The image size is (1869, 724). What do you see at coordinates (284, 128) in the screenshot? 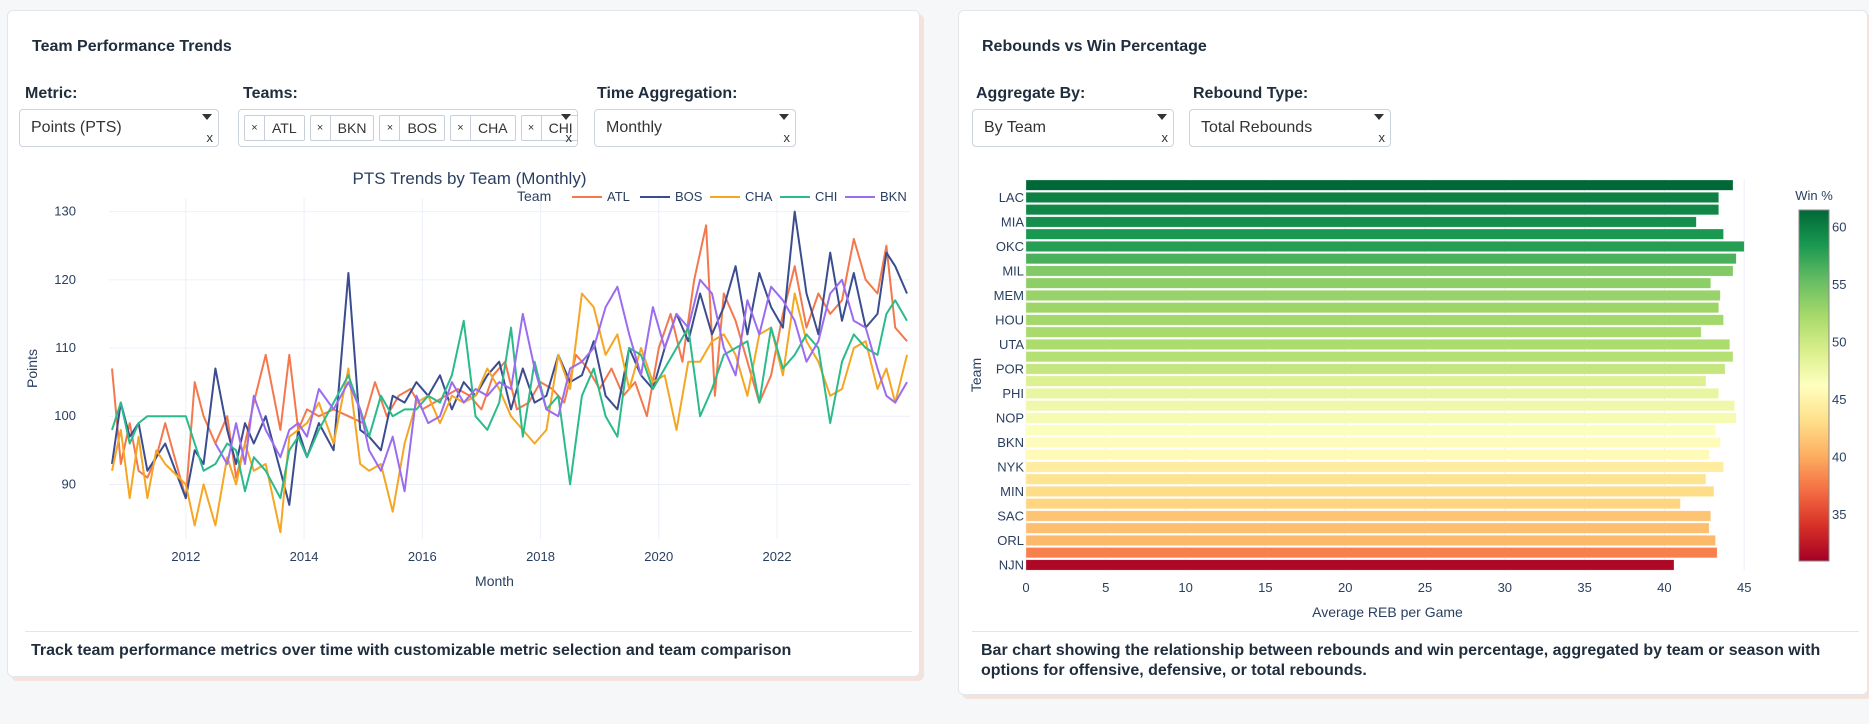
I see `chip-label: ATL` at bounding box center [284, 128].